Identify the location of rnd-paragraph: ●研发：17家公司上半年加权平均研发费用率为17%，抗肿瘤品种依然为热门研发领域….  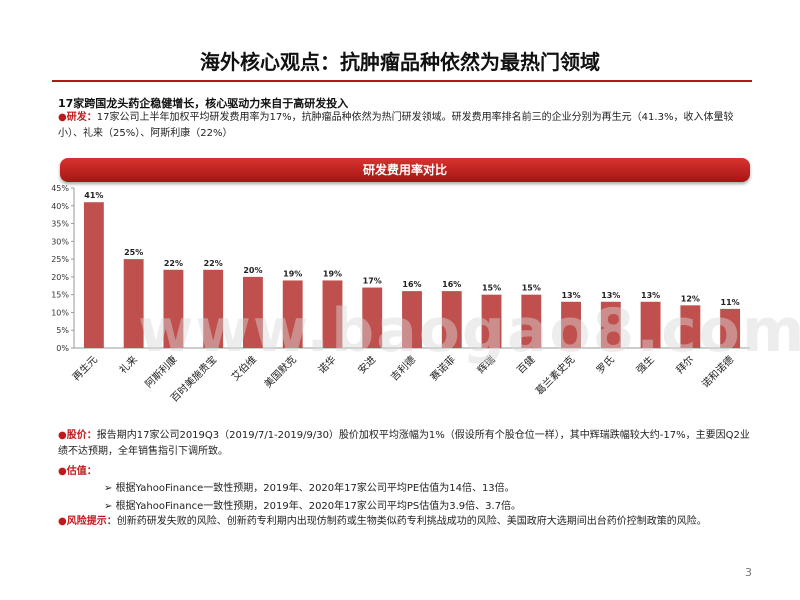
(408, 126).